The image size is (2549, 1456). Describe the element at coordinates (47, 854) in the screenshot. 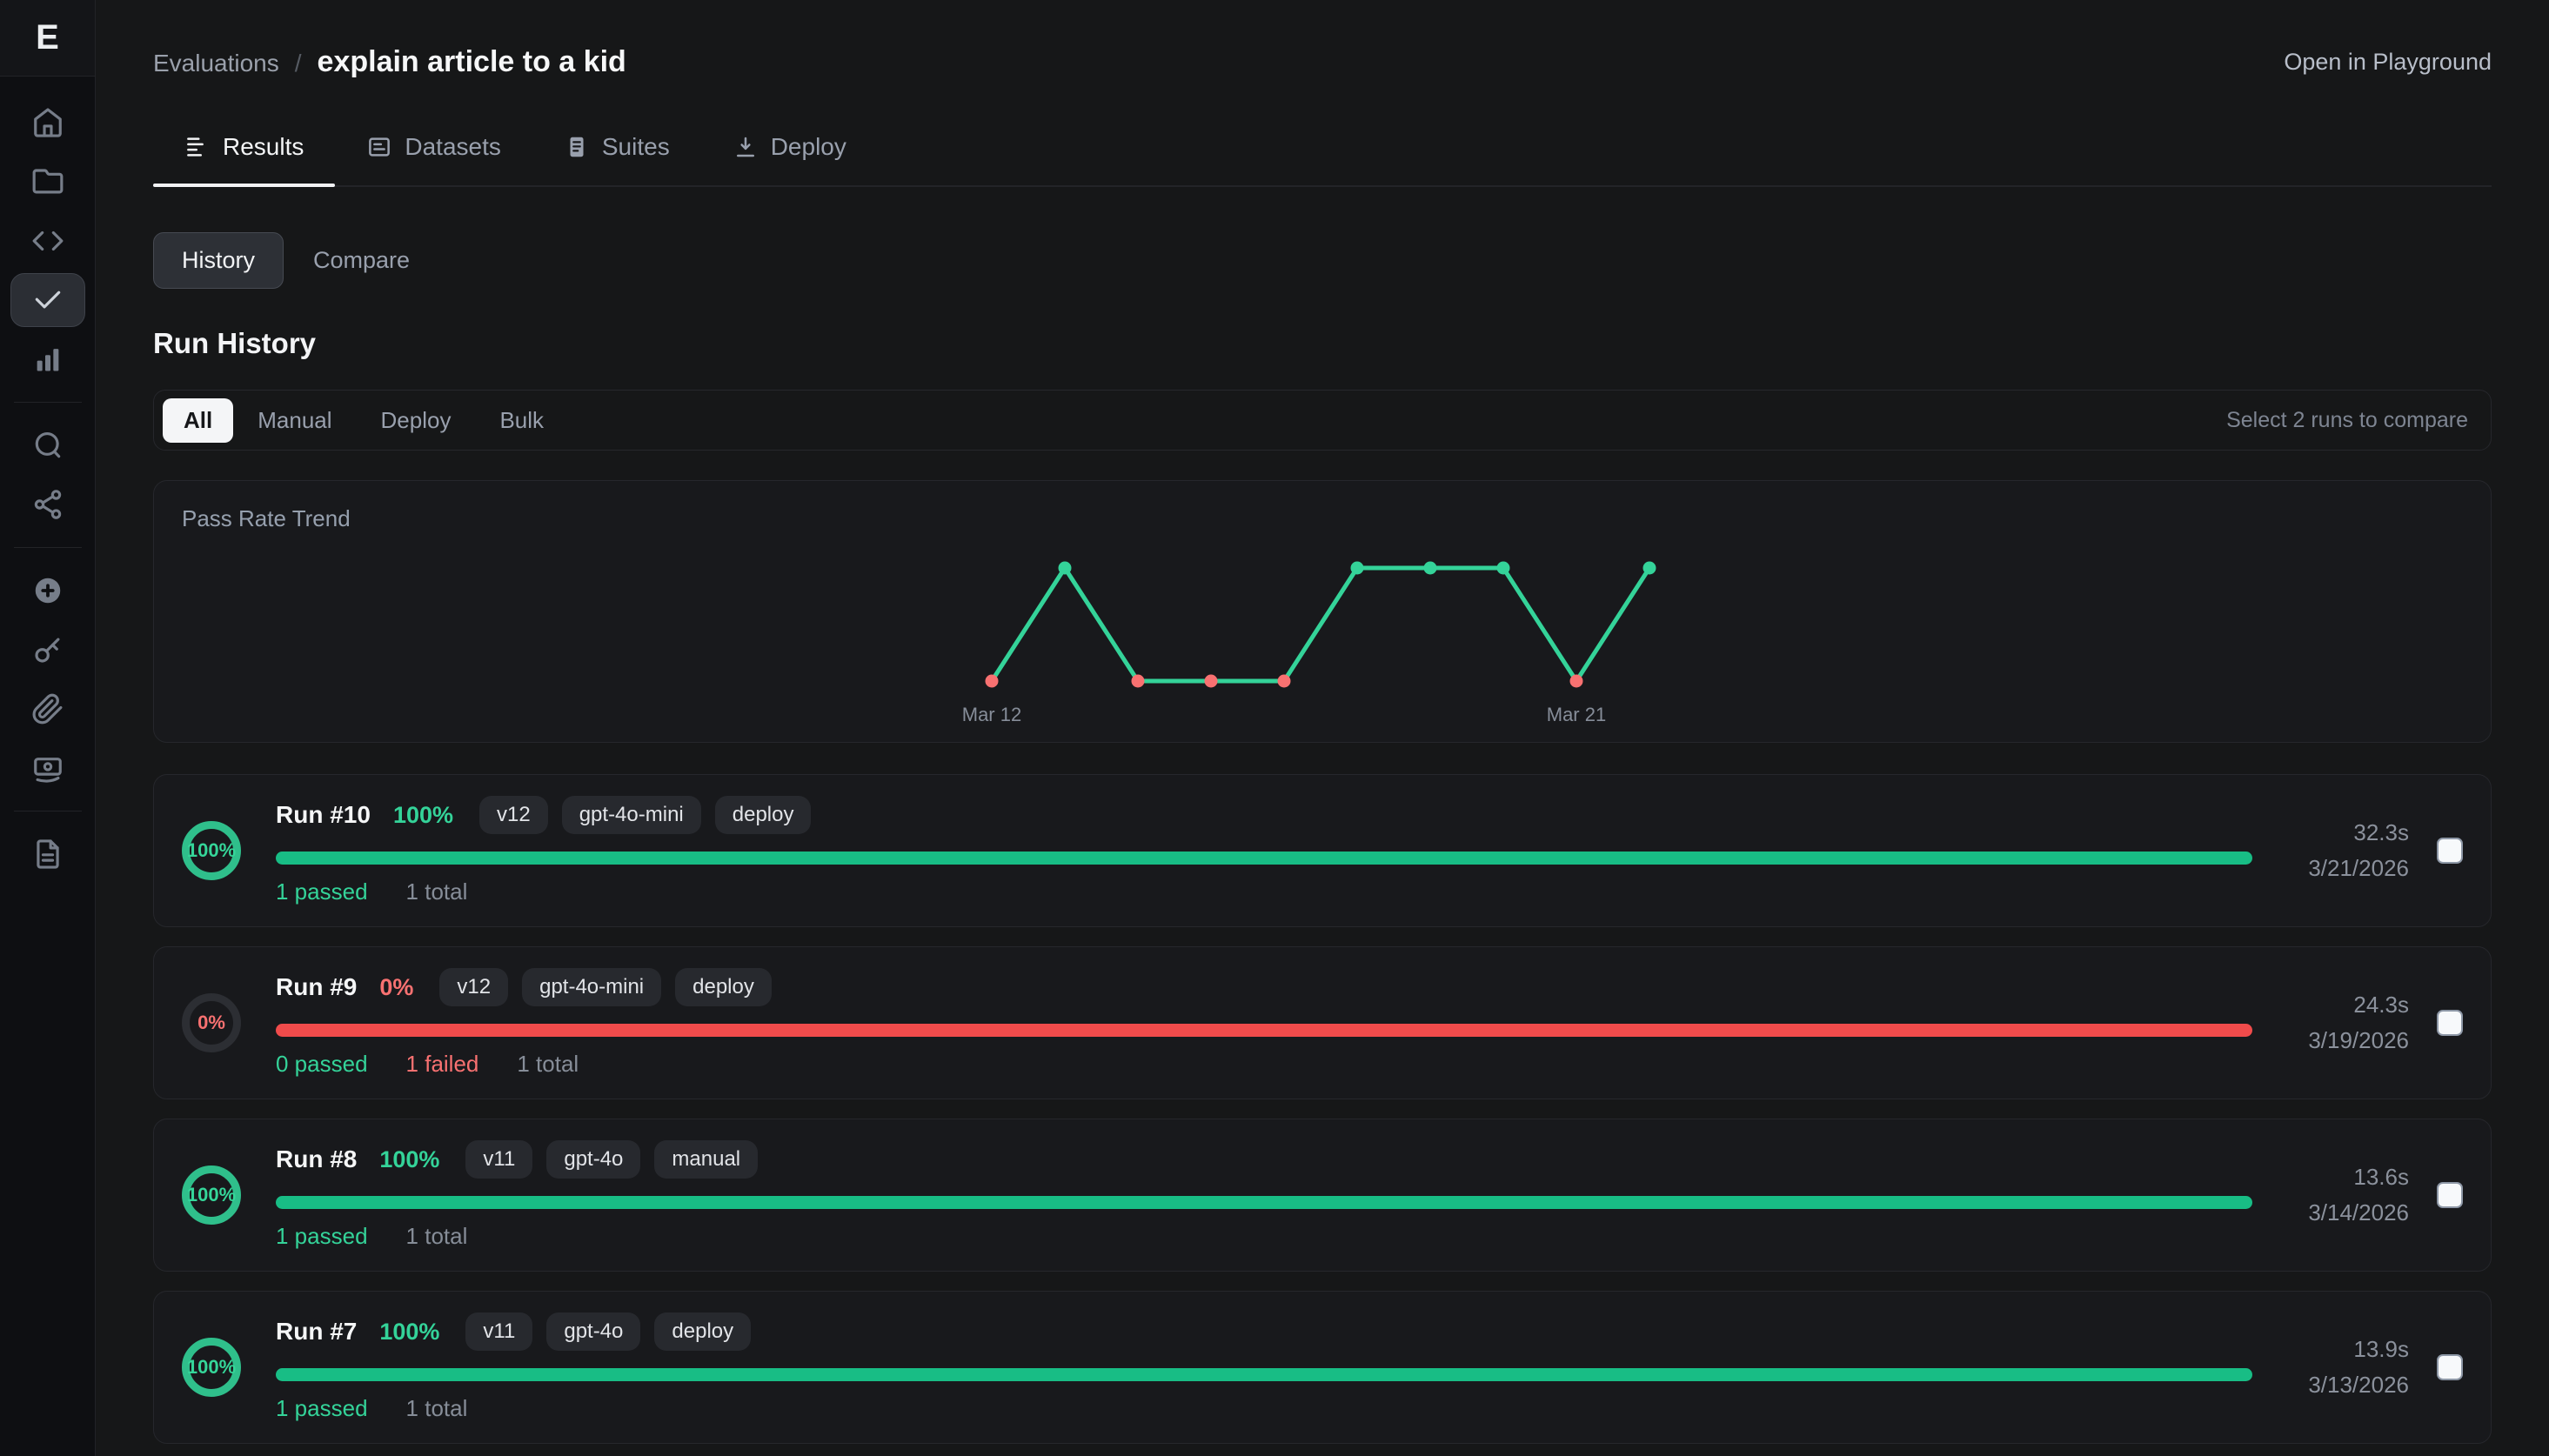

I see `sidebar-item-docs` at that location.